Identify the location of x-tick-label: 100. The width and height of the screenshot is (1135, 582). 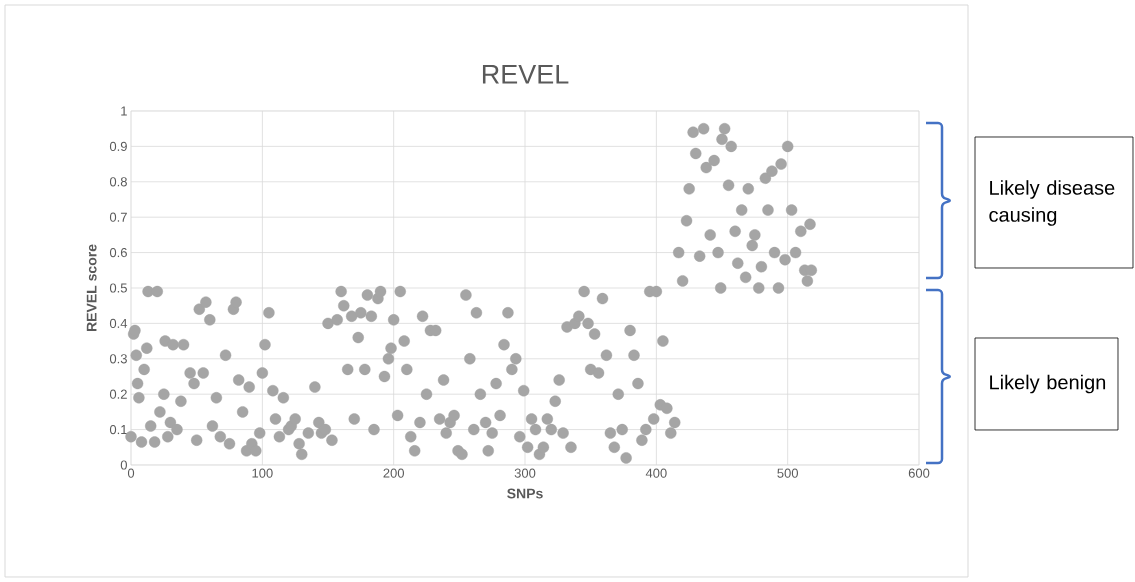
(262, 473).